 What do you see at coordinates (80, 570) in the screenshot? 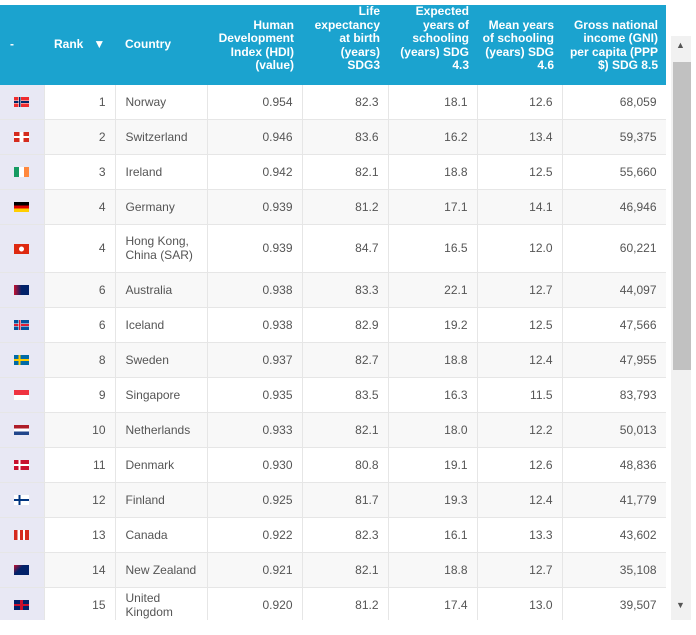
I see `rank-cell: 14` at bounding box center [80, 570].